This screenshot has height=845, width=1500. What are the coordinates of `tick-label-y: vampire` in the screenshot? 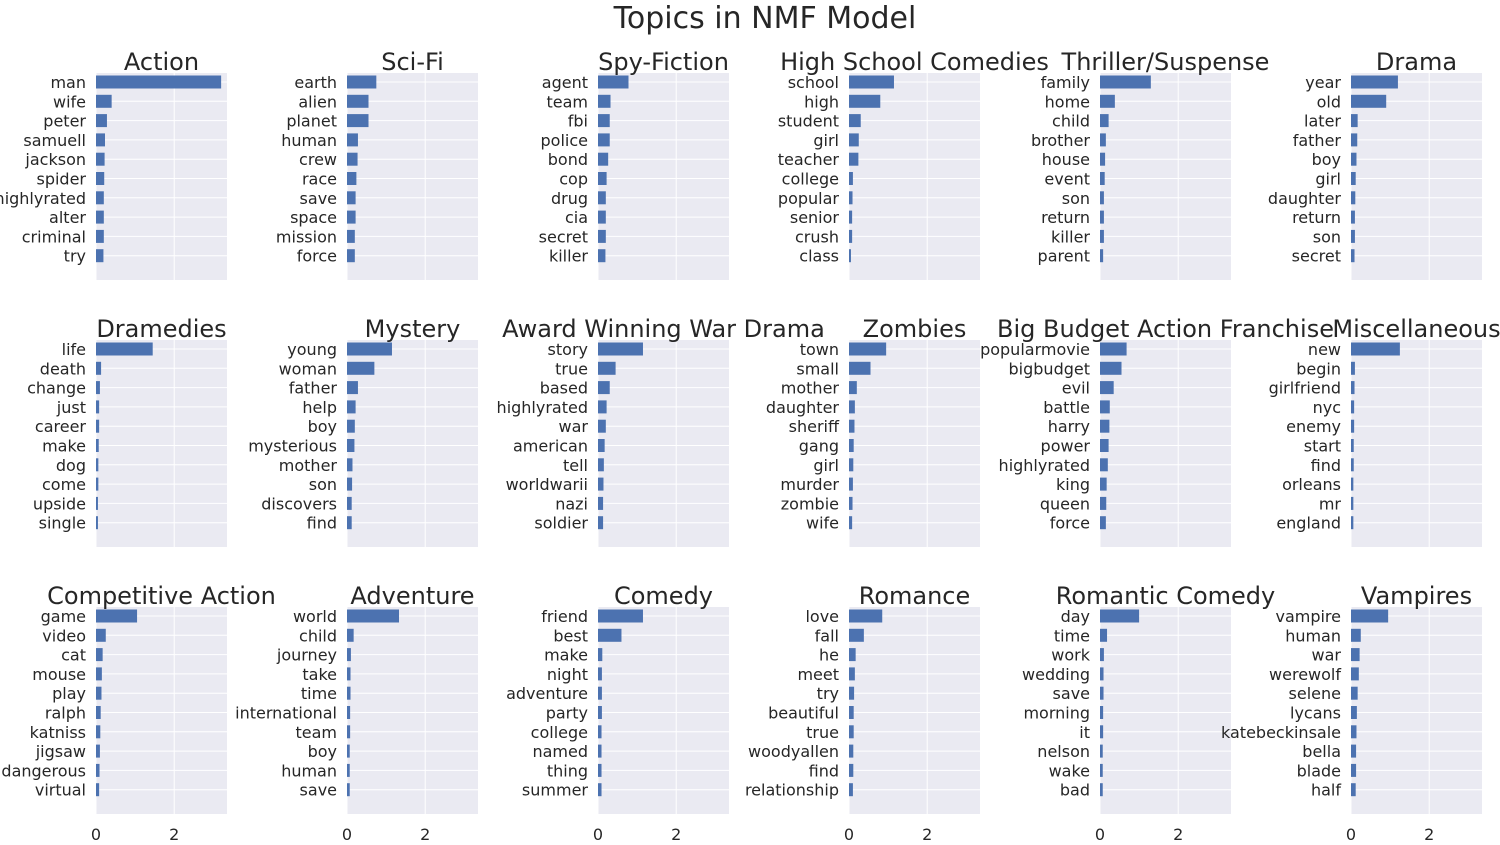 It's located at (1308, 616).